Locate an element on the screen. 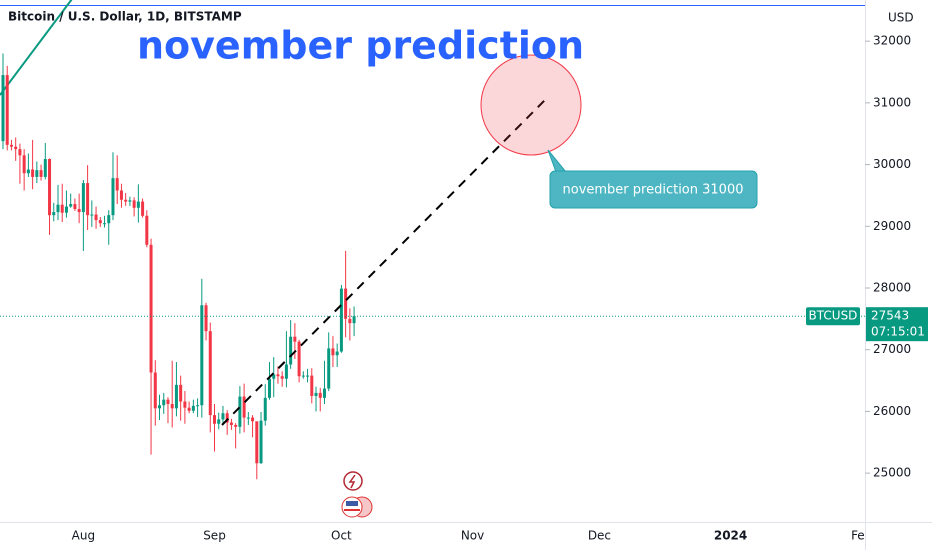 This screenshot has width=932, height=554. target-circle is located at coordinates (531, 105).